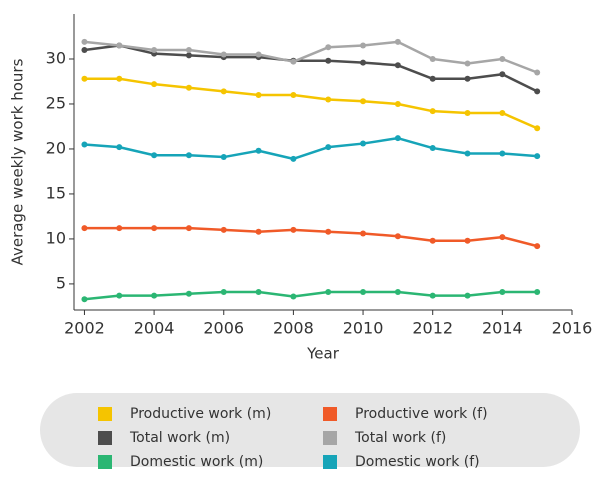 The width and height of the screenshot is (608, 492). I want to click on x-tick-label: 2012, so click(432, 328).